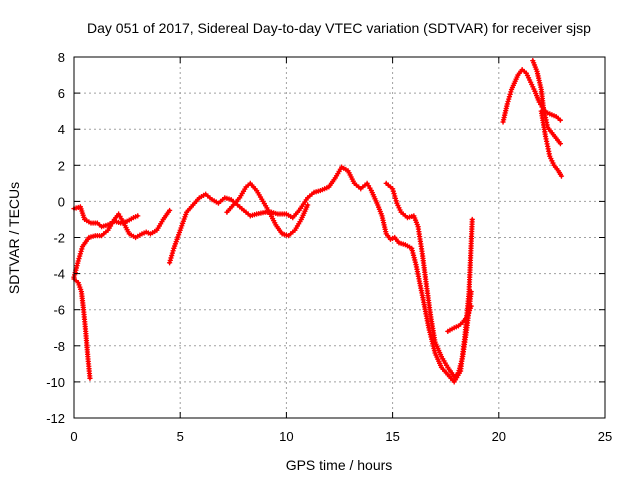 This screenshot has width=640, height=480. What do you see at coordinates (339, 465) in the screenshot?
I see `x-axis-label: GPS time / hours` at bounding box center [339, 465].